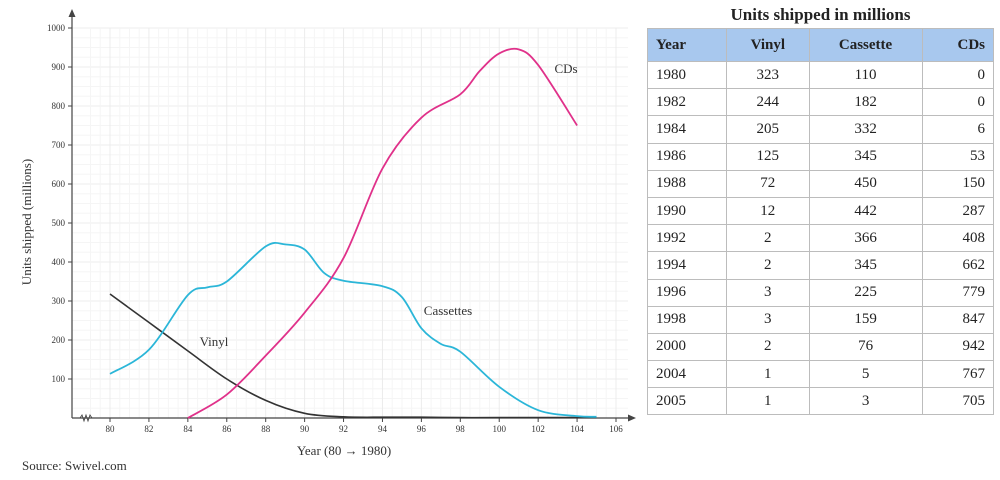  Describe the element at coordinates (687, 238) in the screenshot. I see `cell-year: 1992` at that location.